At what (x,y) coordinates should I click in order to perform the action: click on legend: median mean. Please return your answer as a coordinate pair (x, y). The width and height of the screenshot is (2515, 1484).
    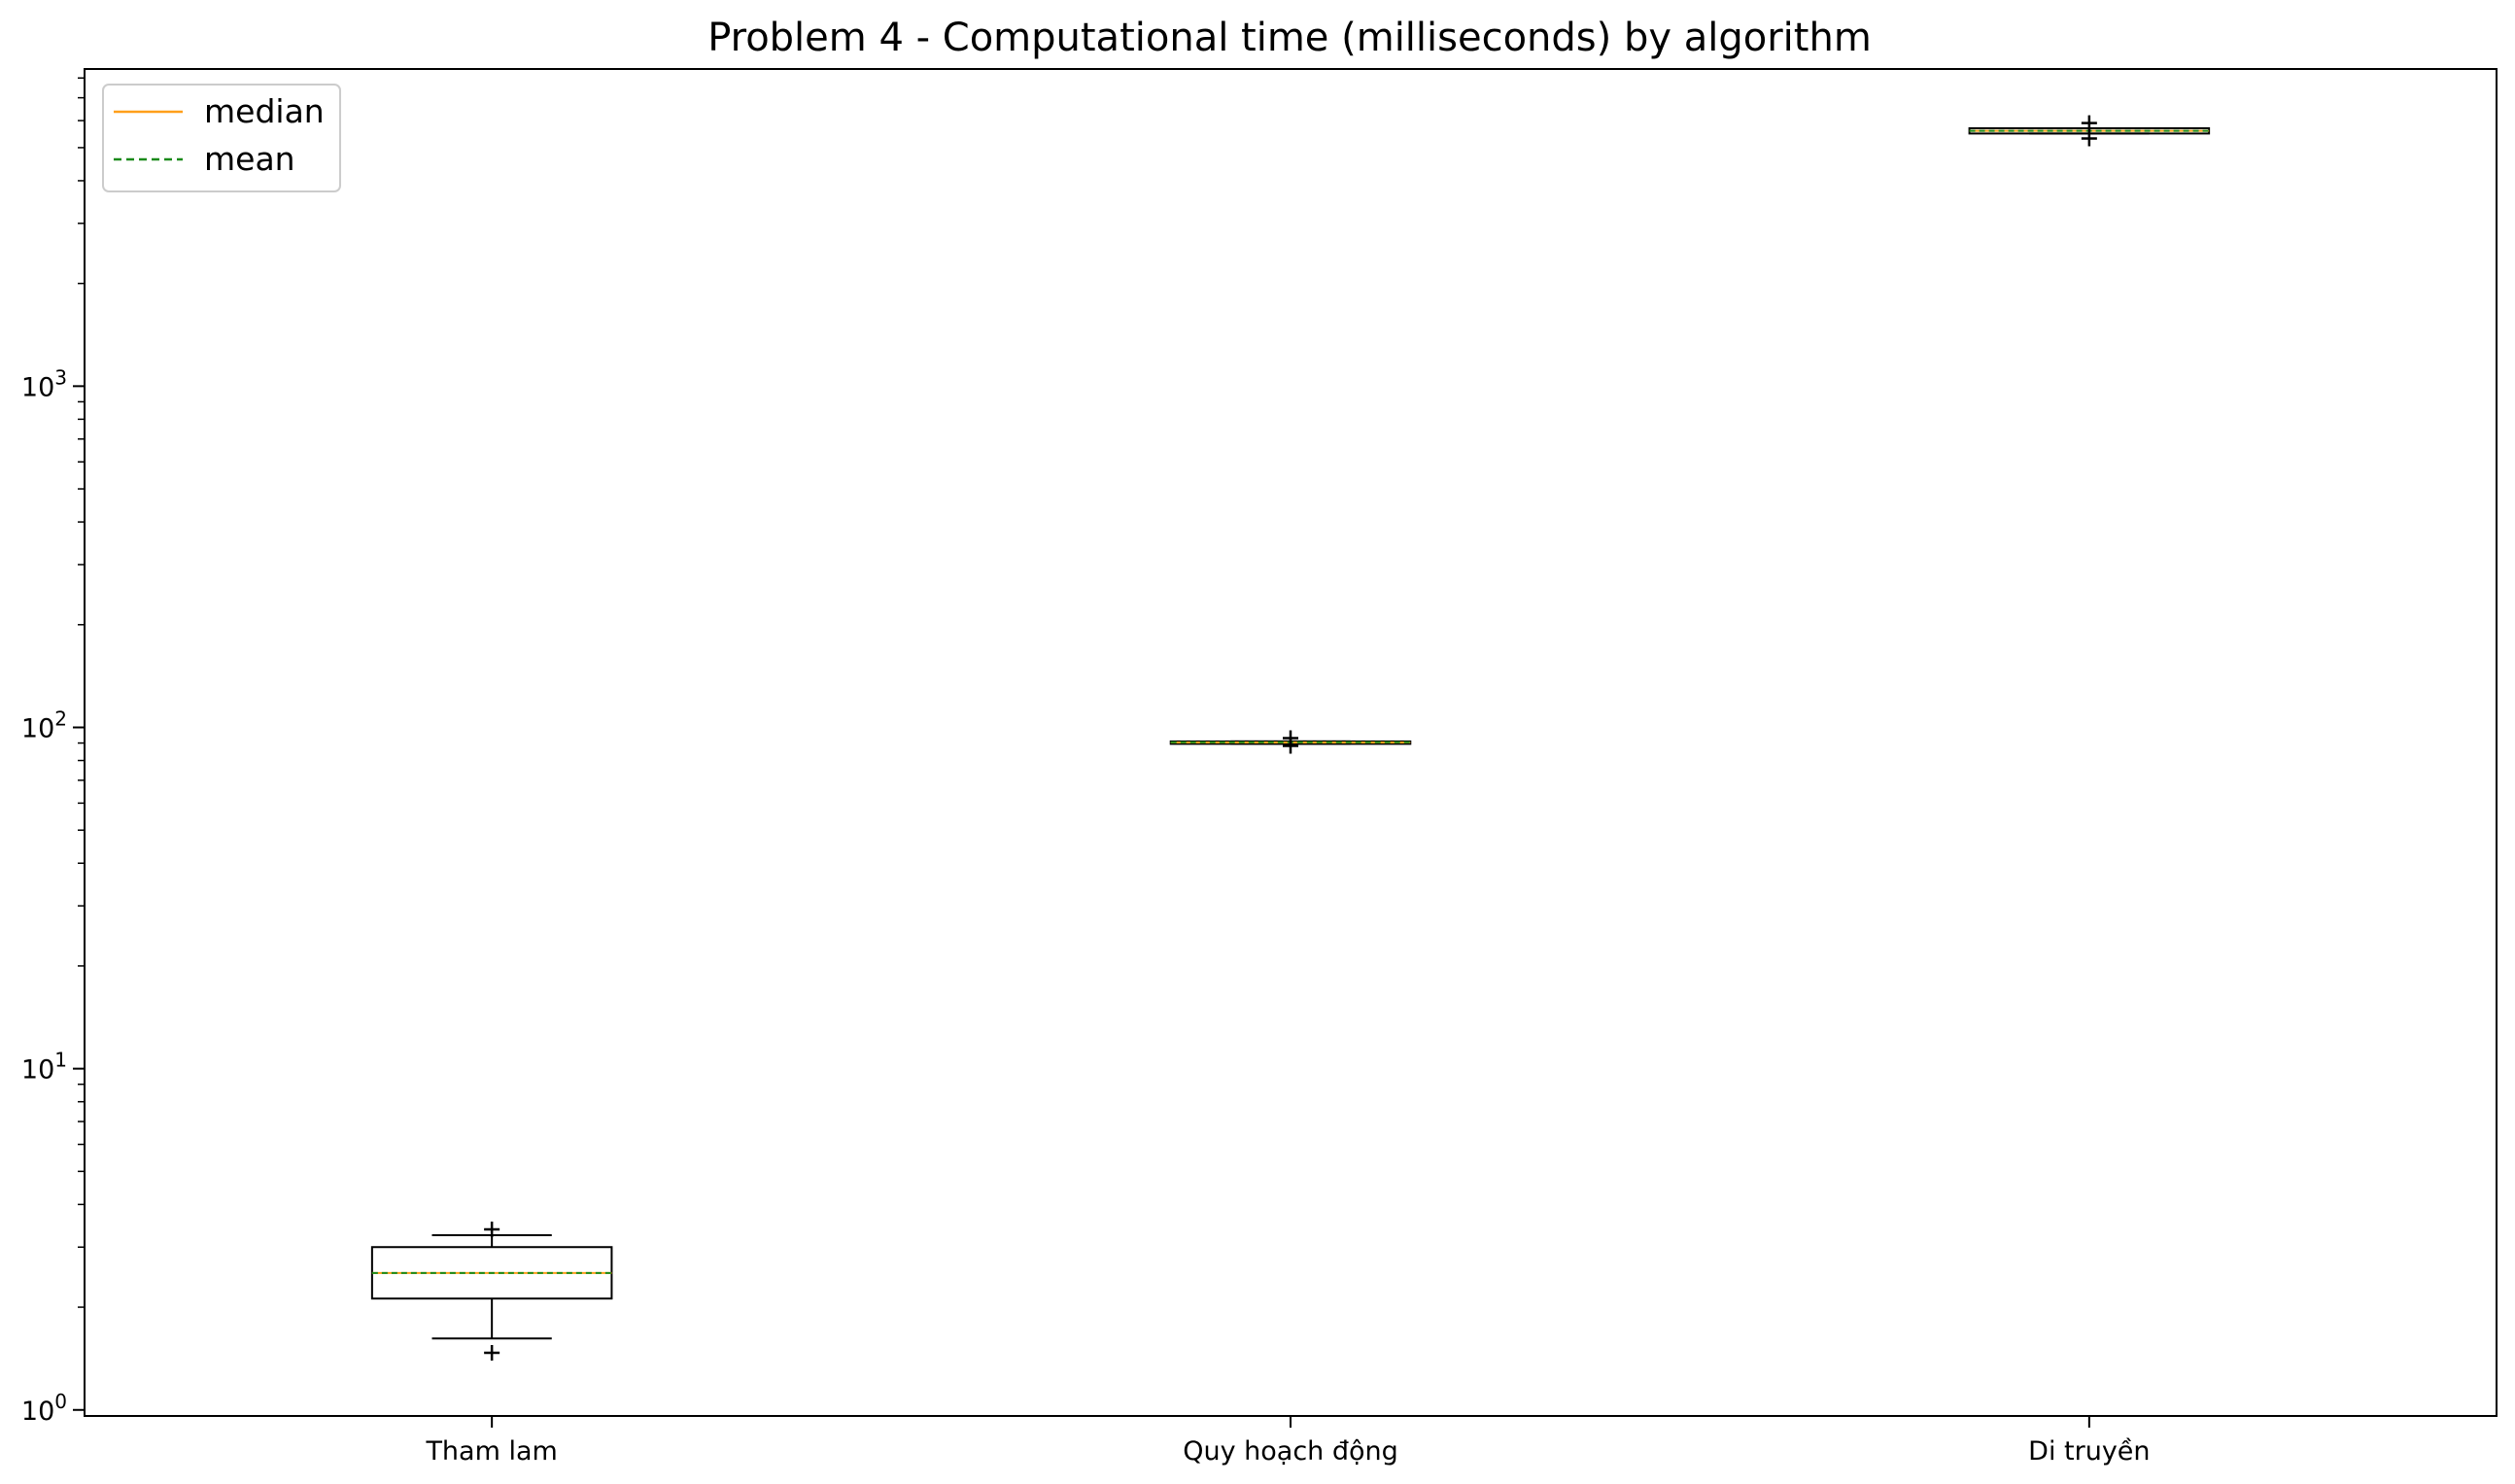
    Looking at the image, I should click on (221, 138).